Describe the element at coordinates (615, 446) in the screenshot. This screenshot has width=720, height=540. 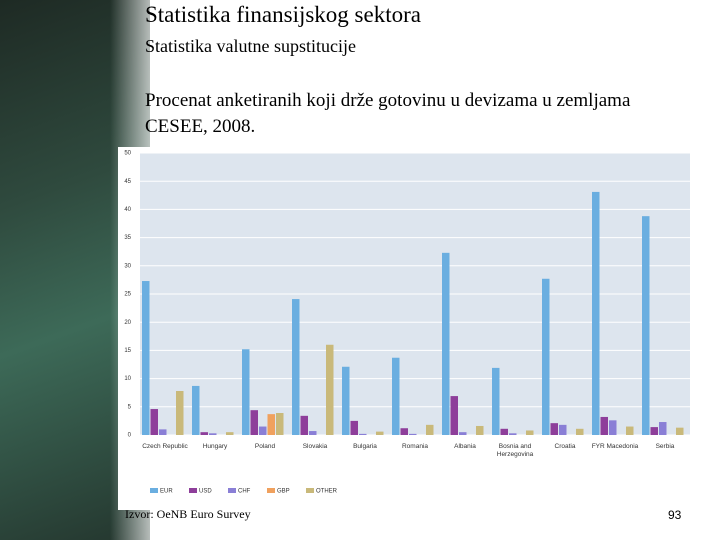
I see `x-tick-label: FYR Macedonia` at that location.